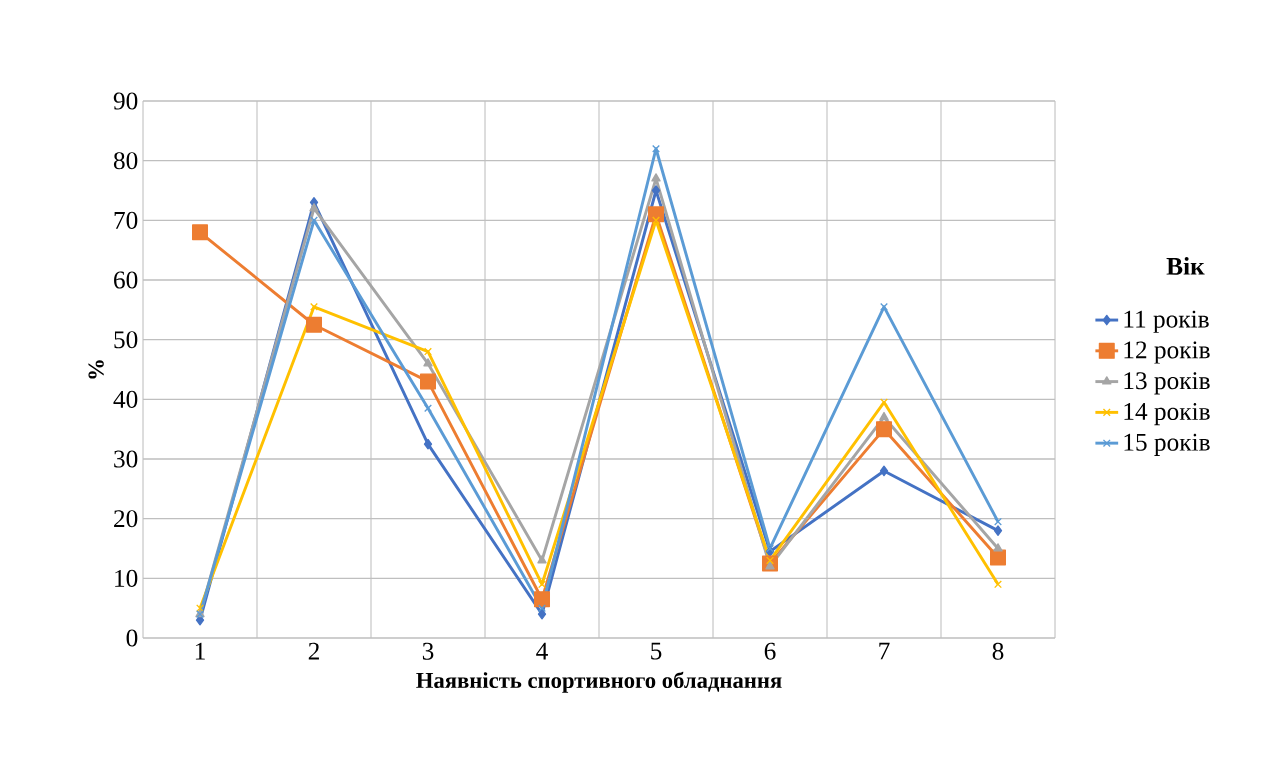 The width and height of the screenshot is (1285, 758). Describe the element at coordinates (126, 519) in the screenshot. I see `y-tick-label: 20` at that location.